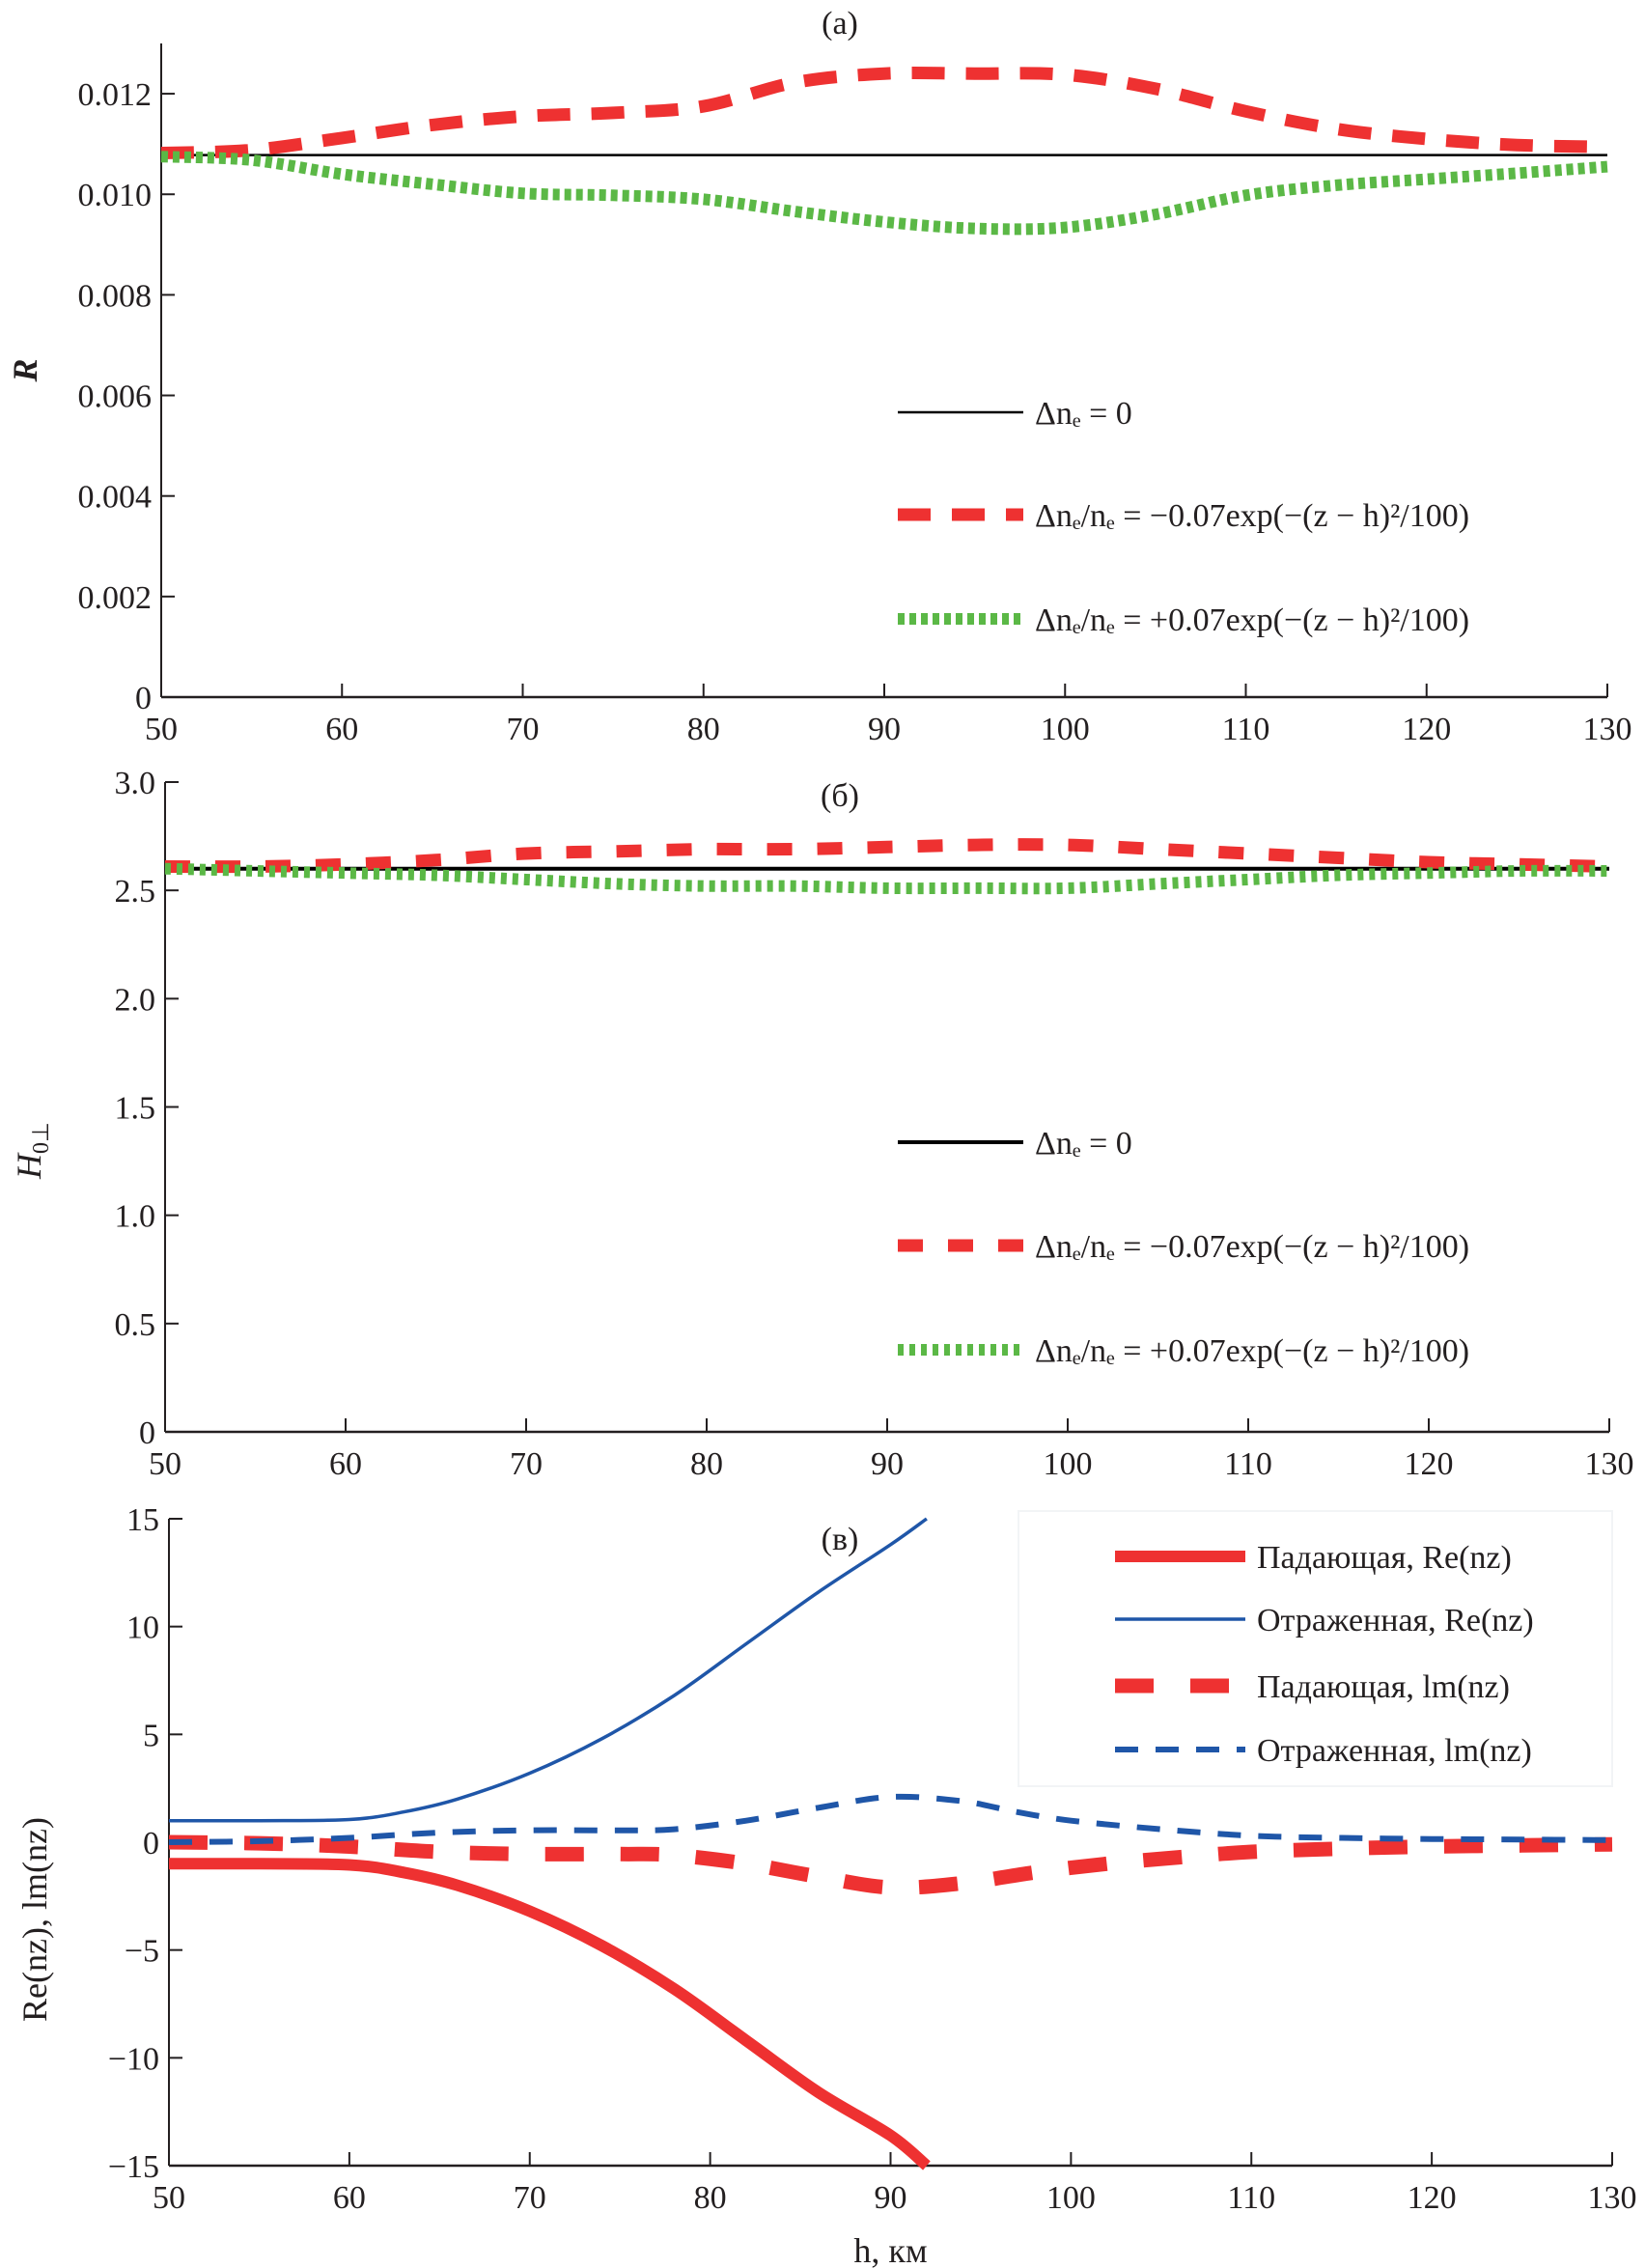 This screenshot has height=2268, width=1645. Describe the element at coordinates (133, 2059) in the screenshot. I see `y-tick-label: −10` at that location.